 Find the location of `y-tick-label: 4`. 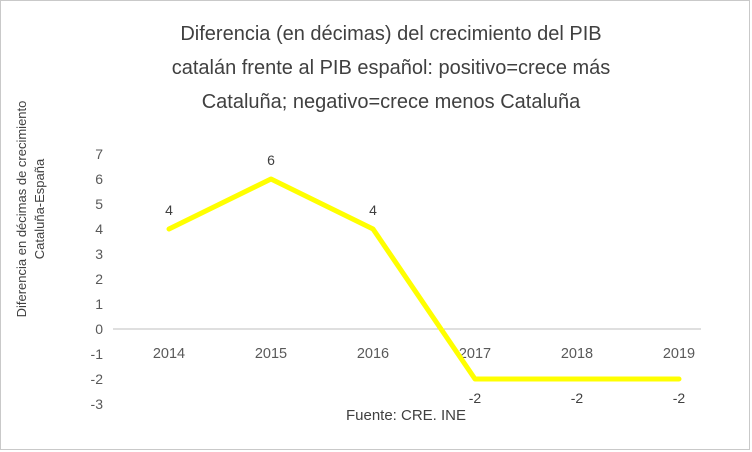

y-tick-label: 4 is located at coordinates (99, 229).